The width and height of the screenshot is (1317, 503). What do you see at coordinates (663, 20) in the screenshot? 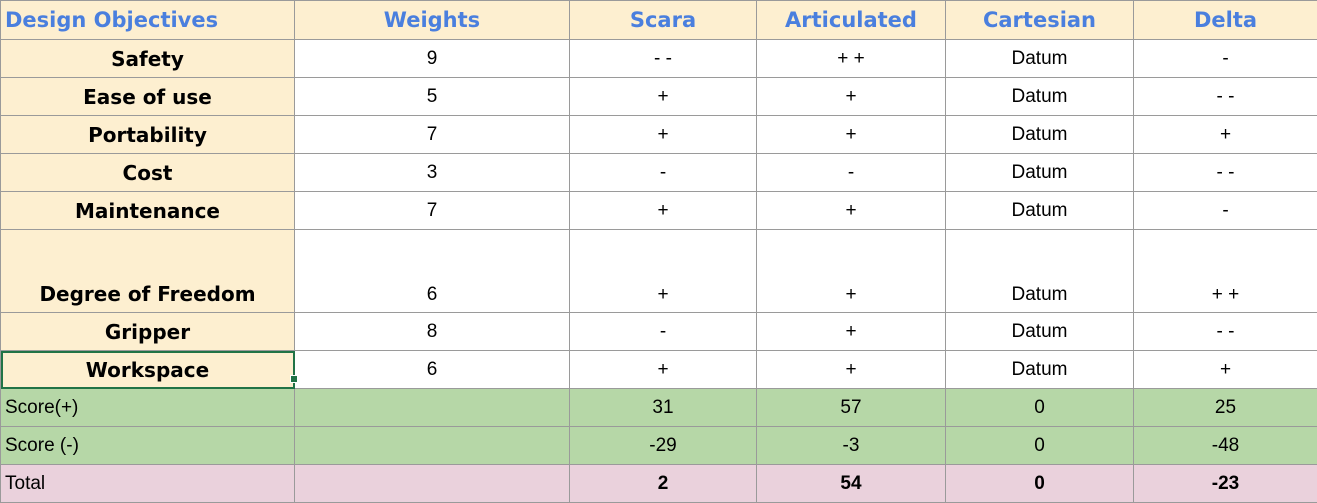
I see `header-scara: Scara` at bounding box center [663, 20].